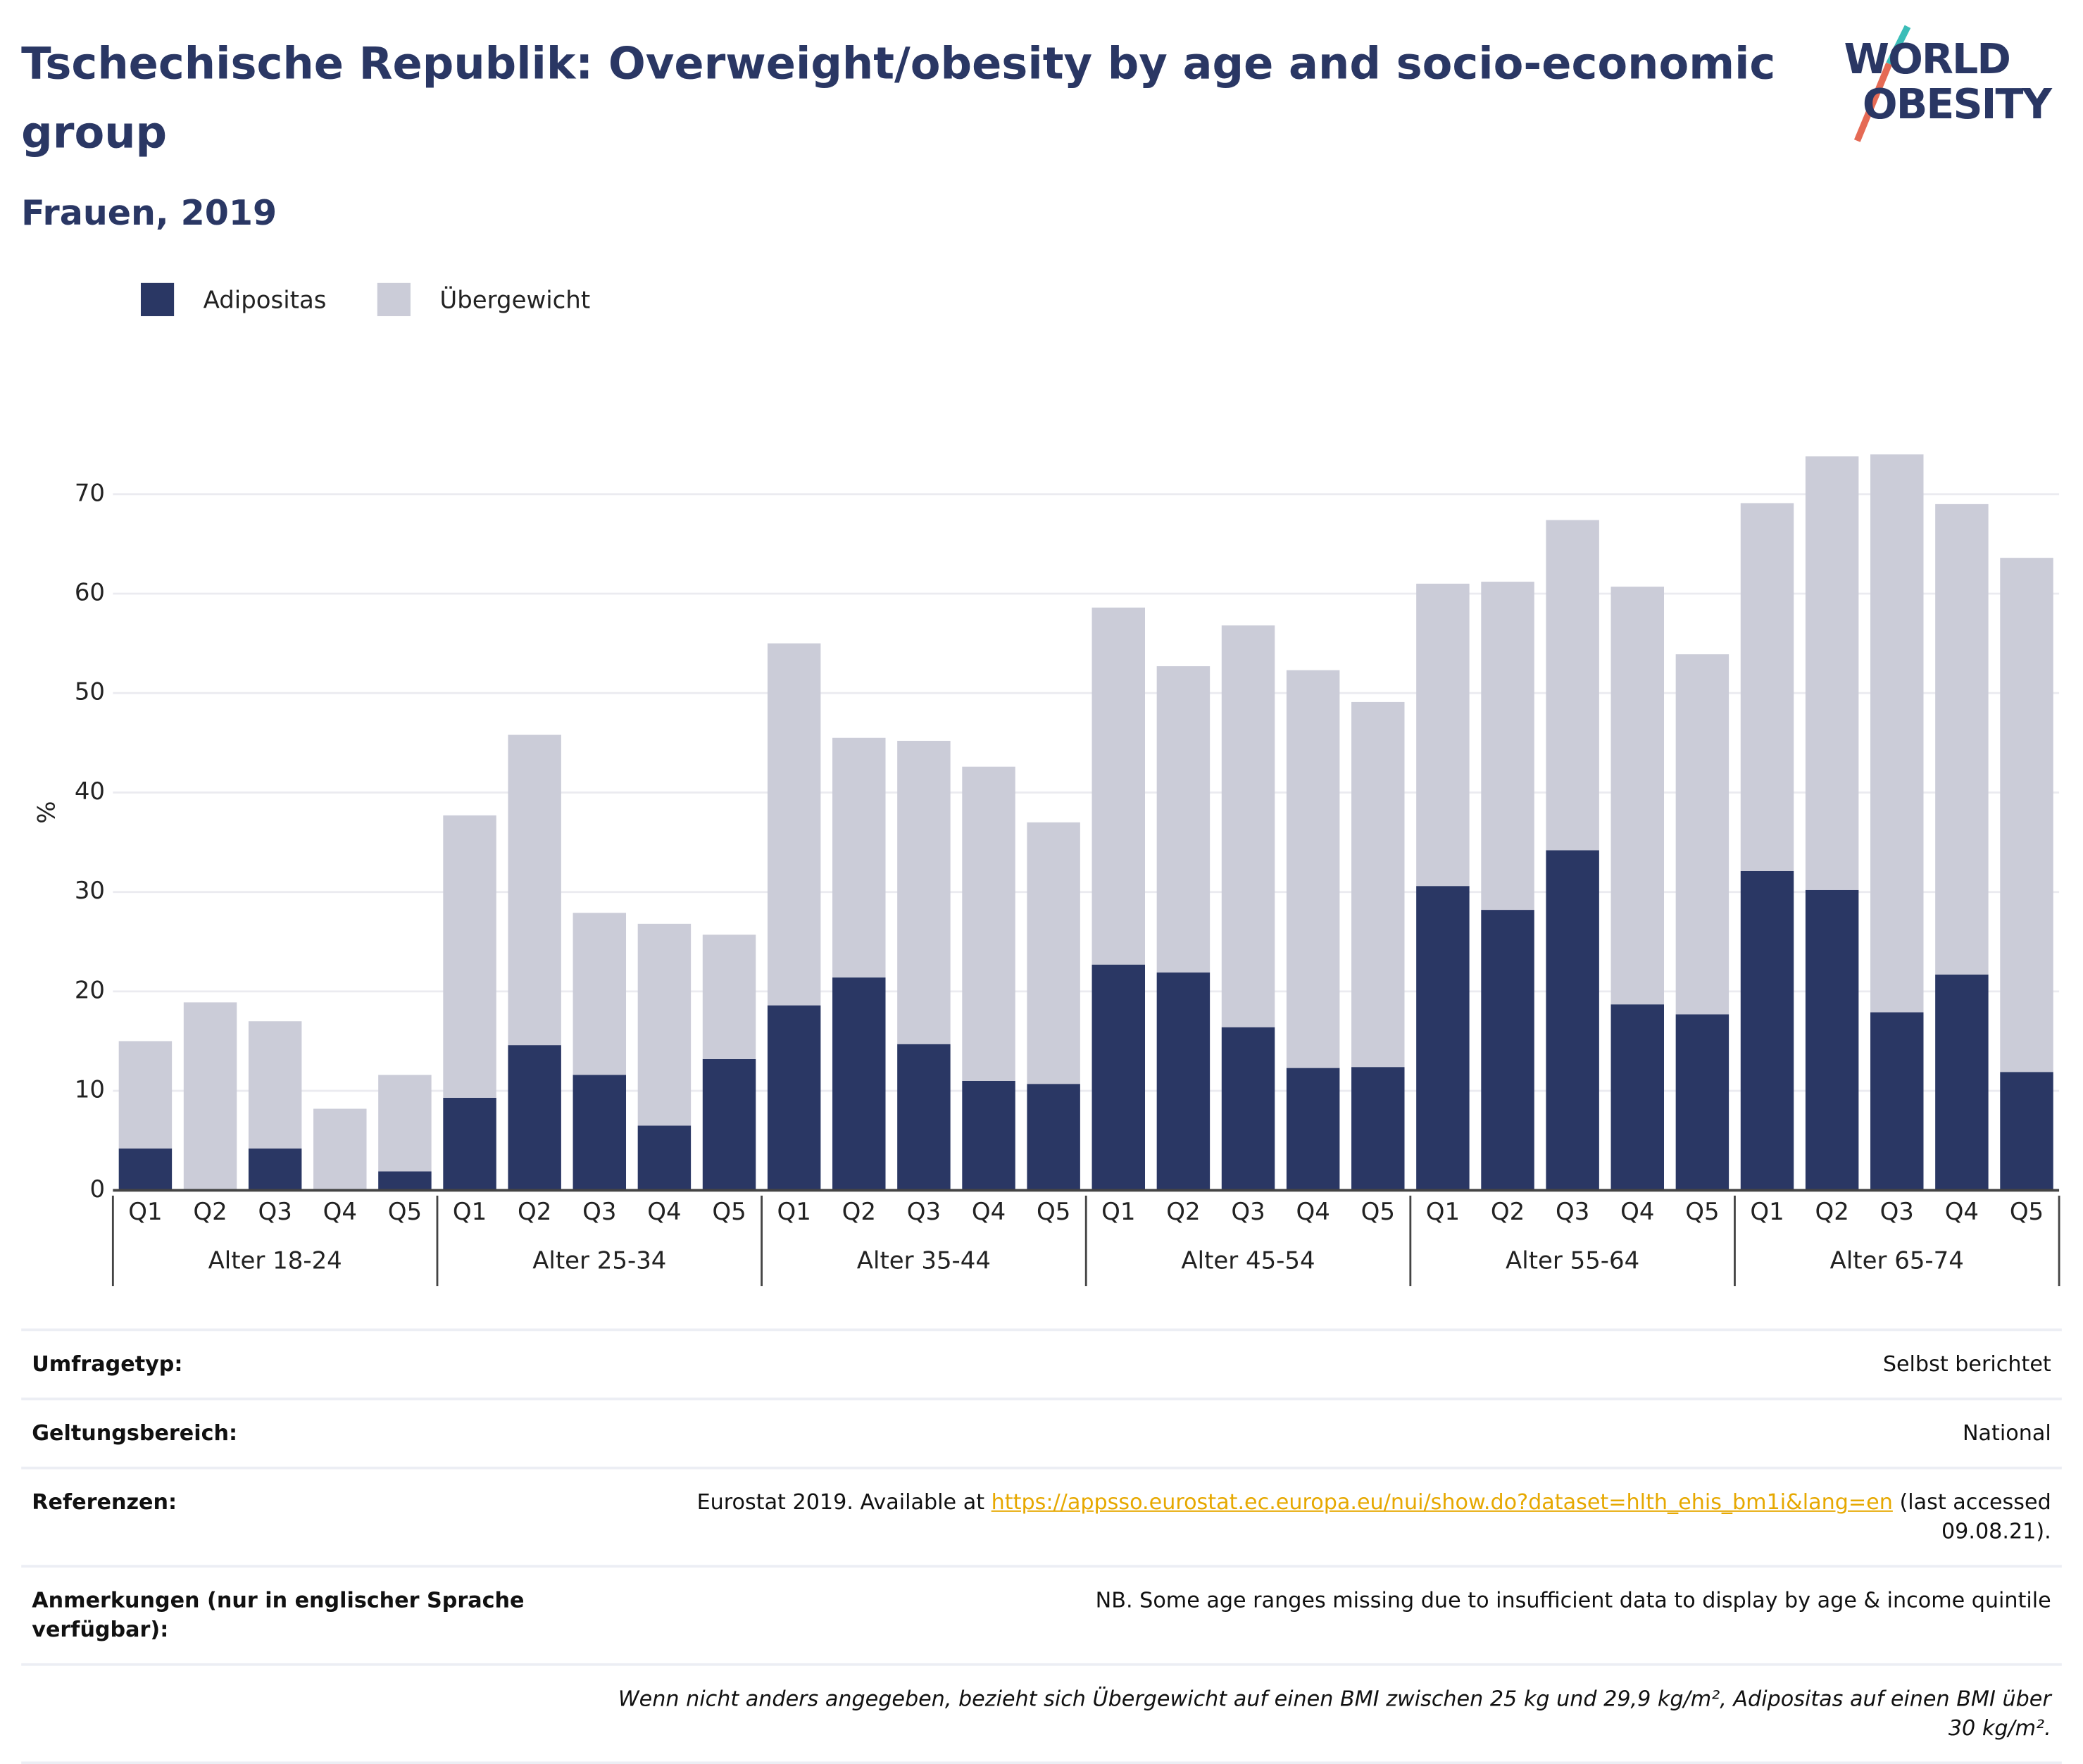  I want to click on y-tick-label: 70, so click(90, 493).